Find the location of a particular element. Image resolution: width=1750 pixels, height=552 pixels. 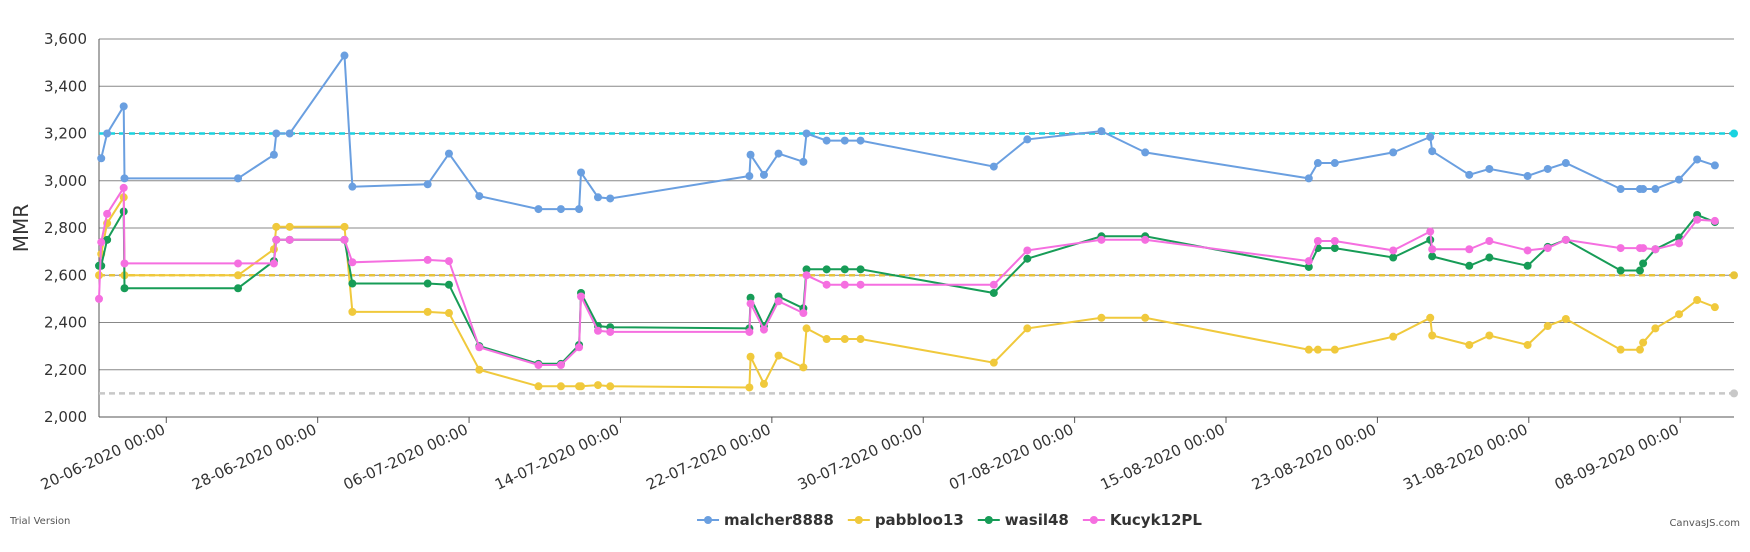

legend-marker is located at coordinates (858, 520).